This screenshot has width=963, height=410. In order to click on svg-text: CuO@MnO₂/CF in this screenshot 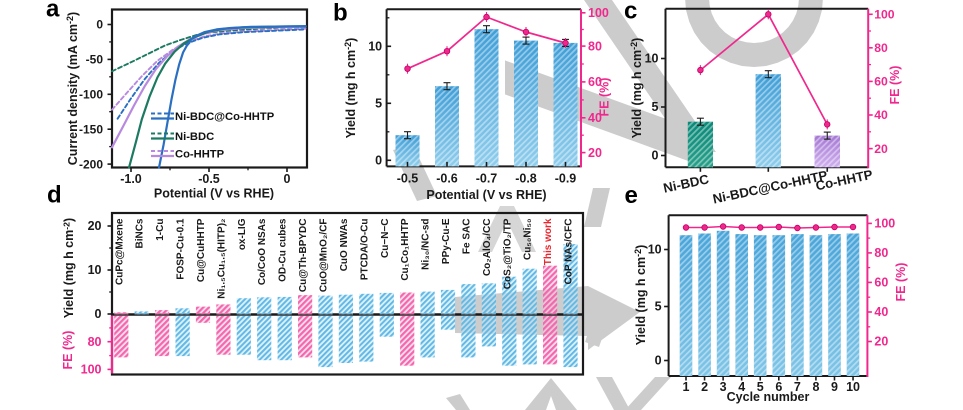, I will do `click(324, 256)`.